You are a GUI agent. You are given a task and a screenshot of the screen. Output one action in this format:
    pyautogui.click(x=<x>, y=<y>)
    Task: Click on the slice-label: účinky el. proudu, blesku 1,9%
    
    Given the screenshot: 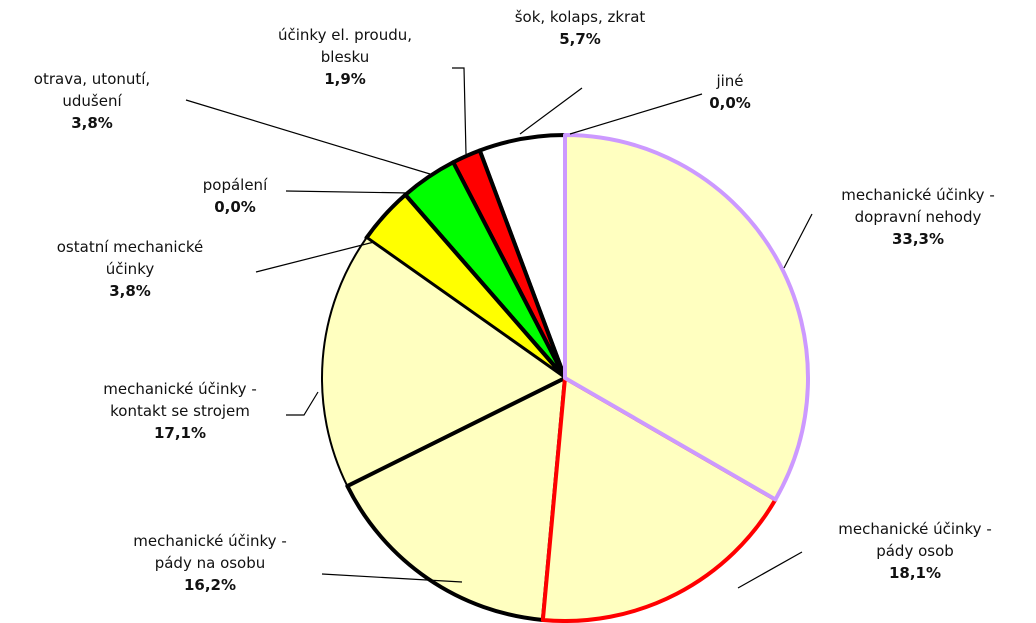 What is the action you would take?
    pyautogui.click(x=345, y=57)
    